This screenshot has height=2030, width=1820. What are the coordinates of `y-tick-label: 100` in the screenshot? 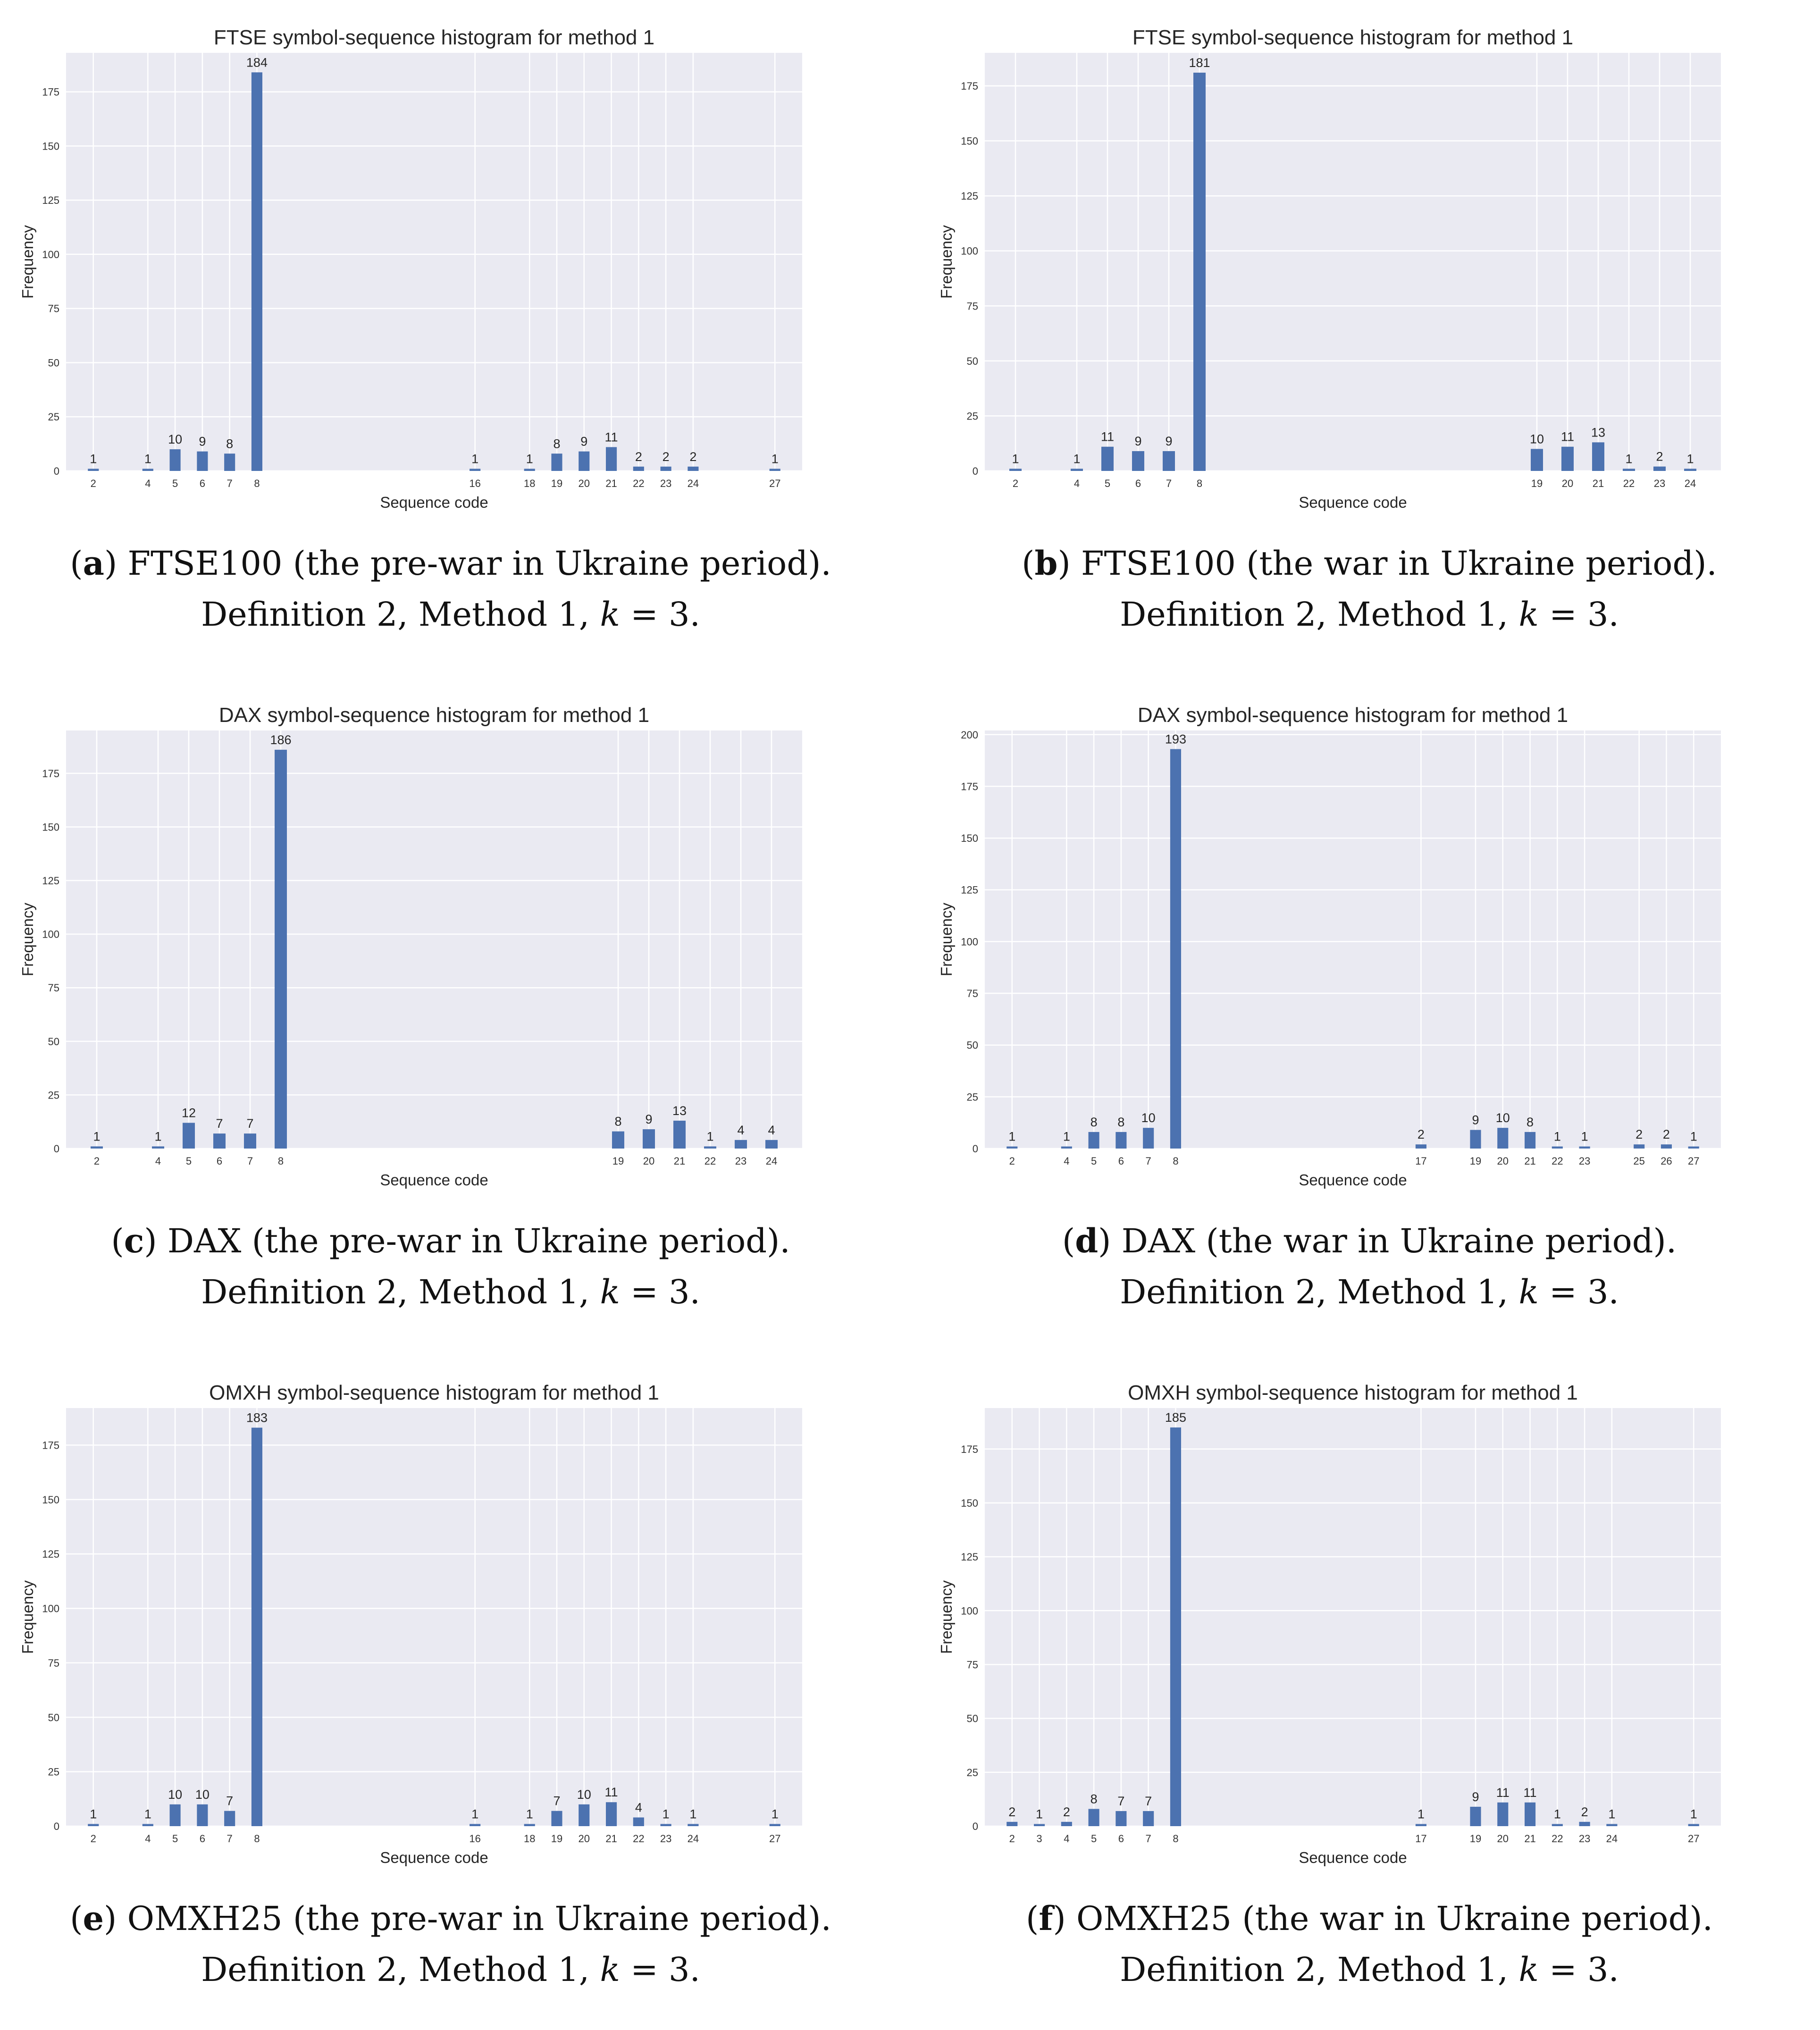 It's located at (51, 934).